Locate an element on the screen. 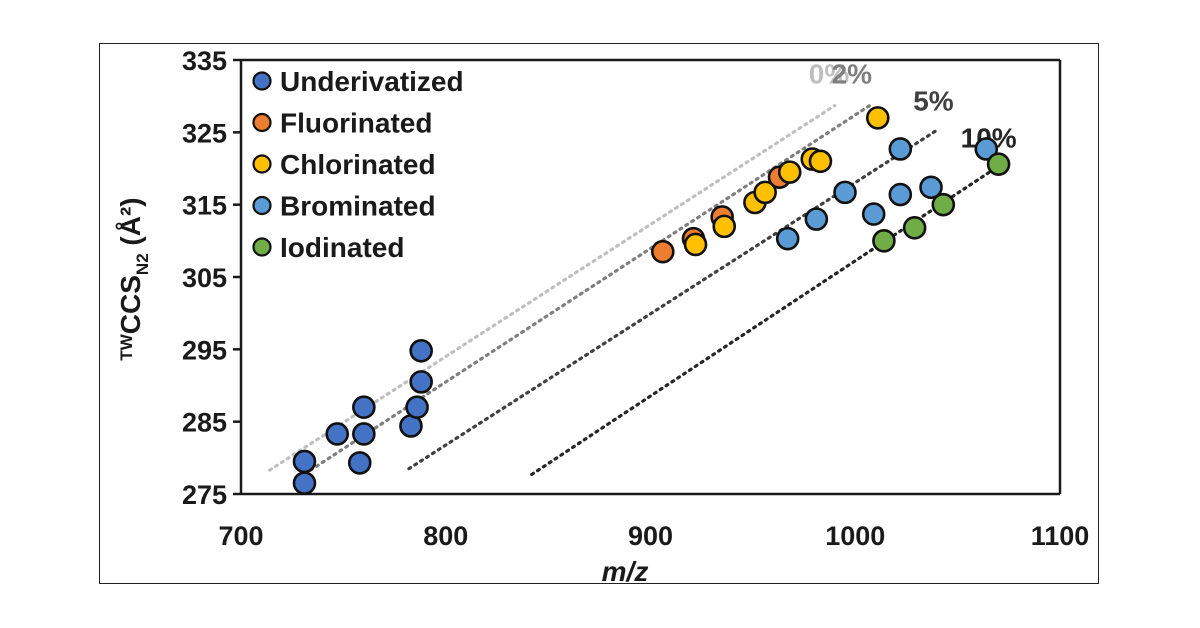  y-tick-labels: 275 285 295 305 315 325 335 is located at coordinates (211, 278).